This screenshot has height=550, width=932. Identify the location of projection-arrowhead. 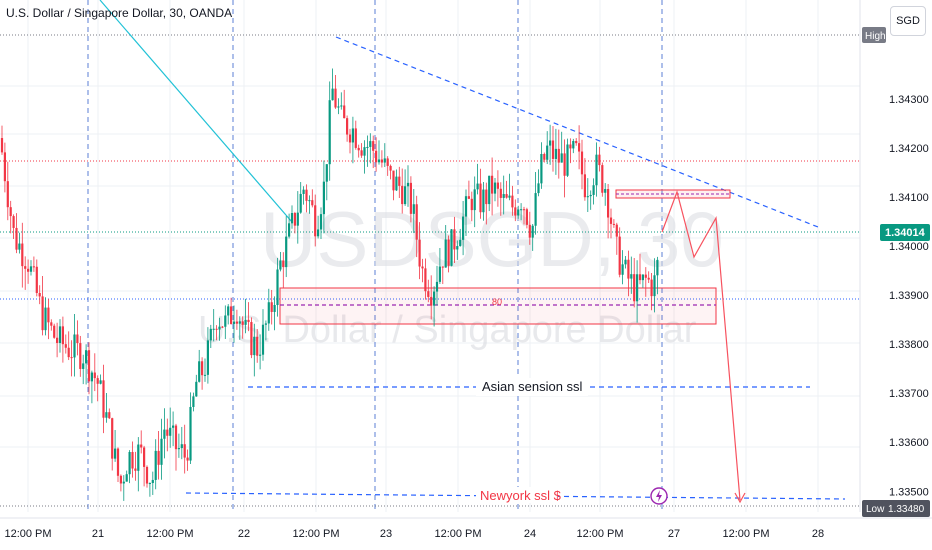
(740, 498).